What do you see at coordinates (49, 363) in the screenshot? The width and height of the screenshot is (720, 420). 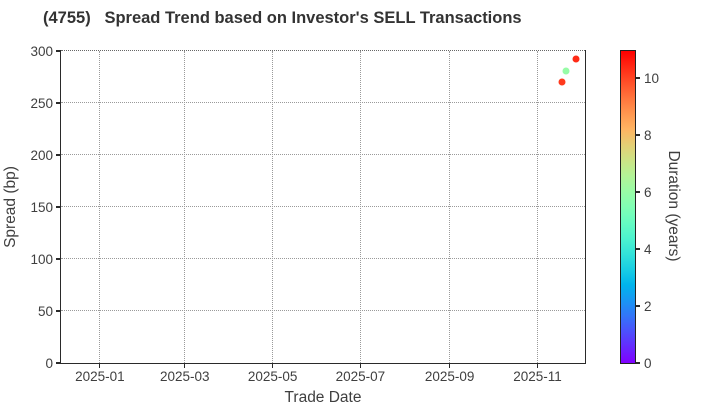 I see `y-tick-label: 0` at bounding box center [49, 363].